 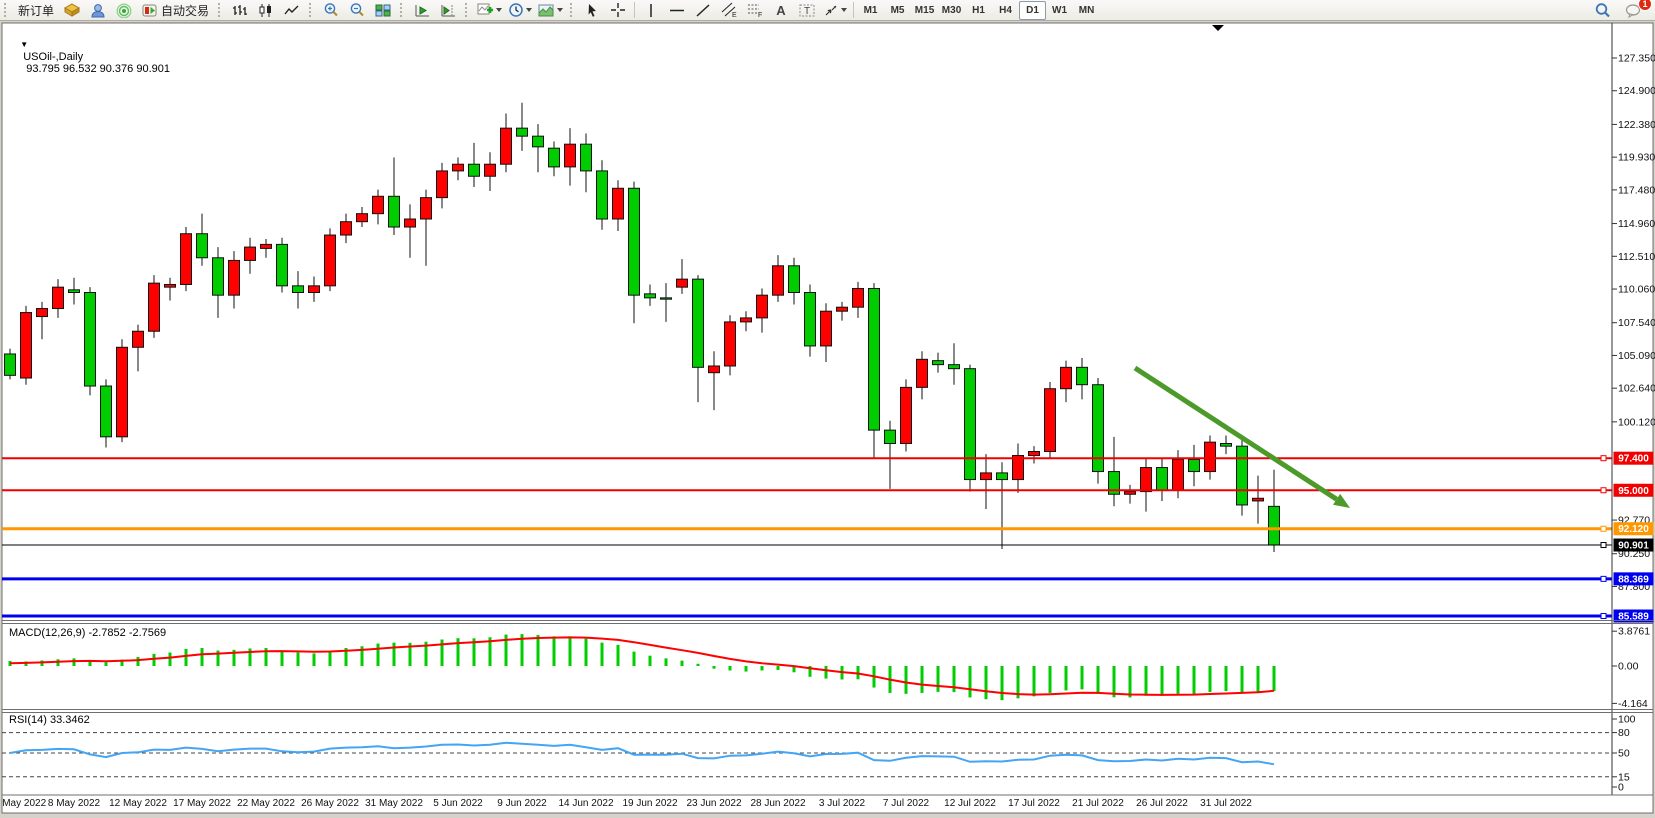 What do you see at coordinates (951, 10) in the screenshot?
I see `timeframe-m30-button: M30` at bounding box center [951, 10].